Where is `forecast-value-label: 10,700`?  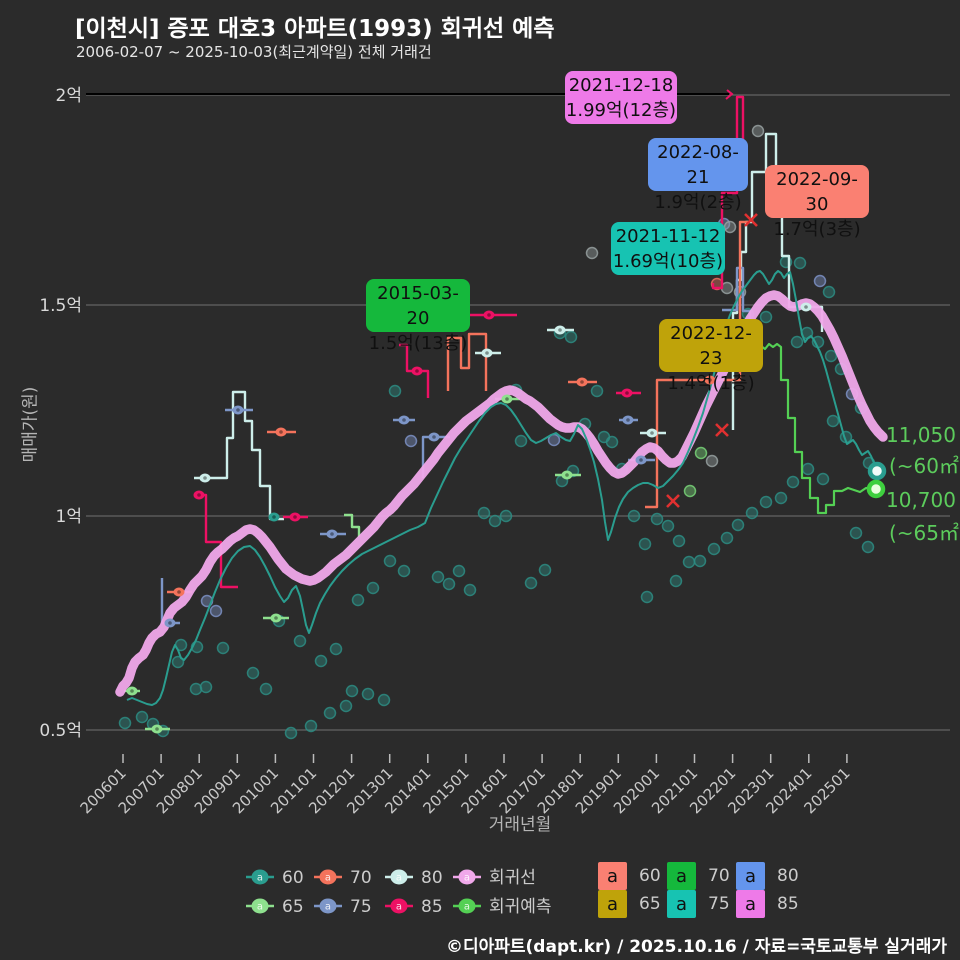
forecast-value-label: 10,700 is located at coordinates (921, 500).